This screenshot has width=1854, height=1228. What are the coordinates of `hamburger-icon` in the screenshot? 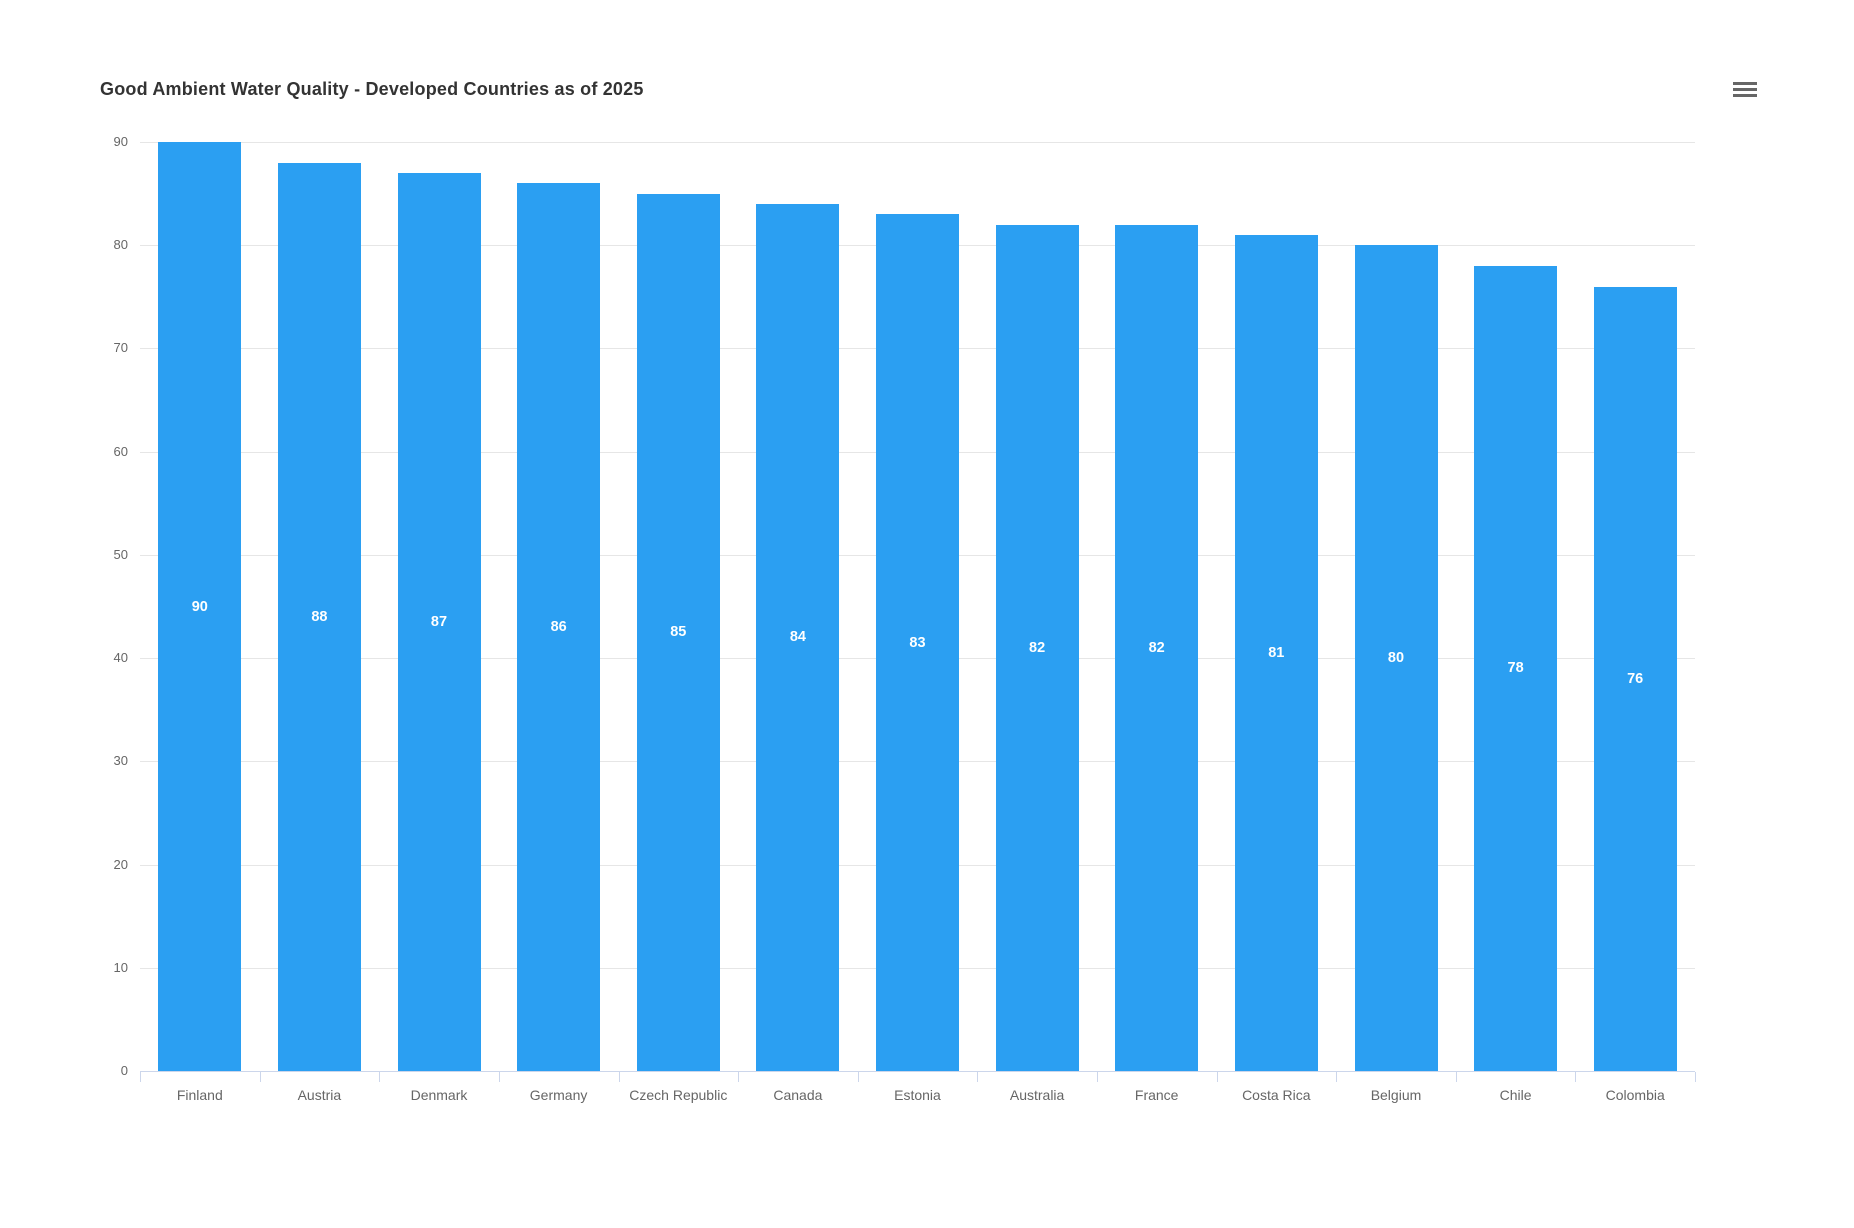 It's located at (1745, 89).